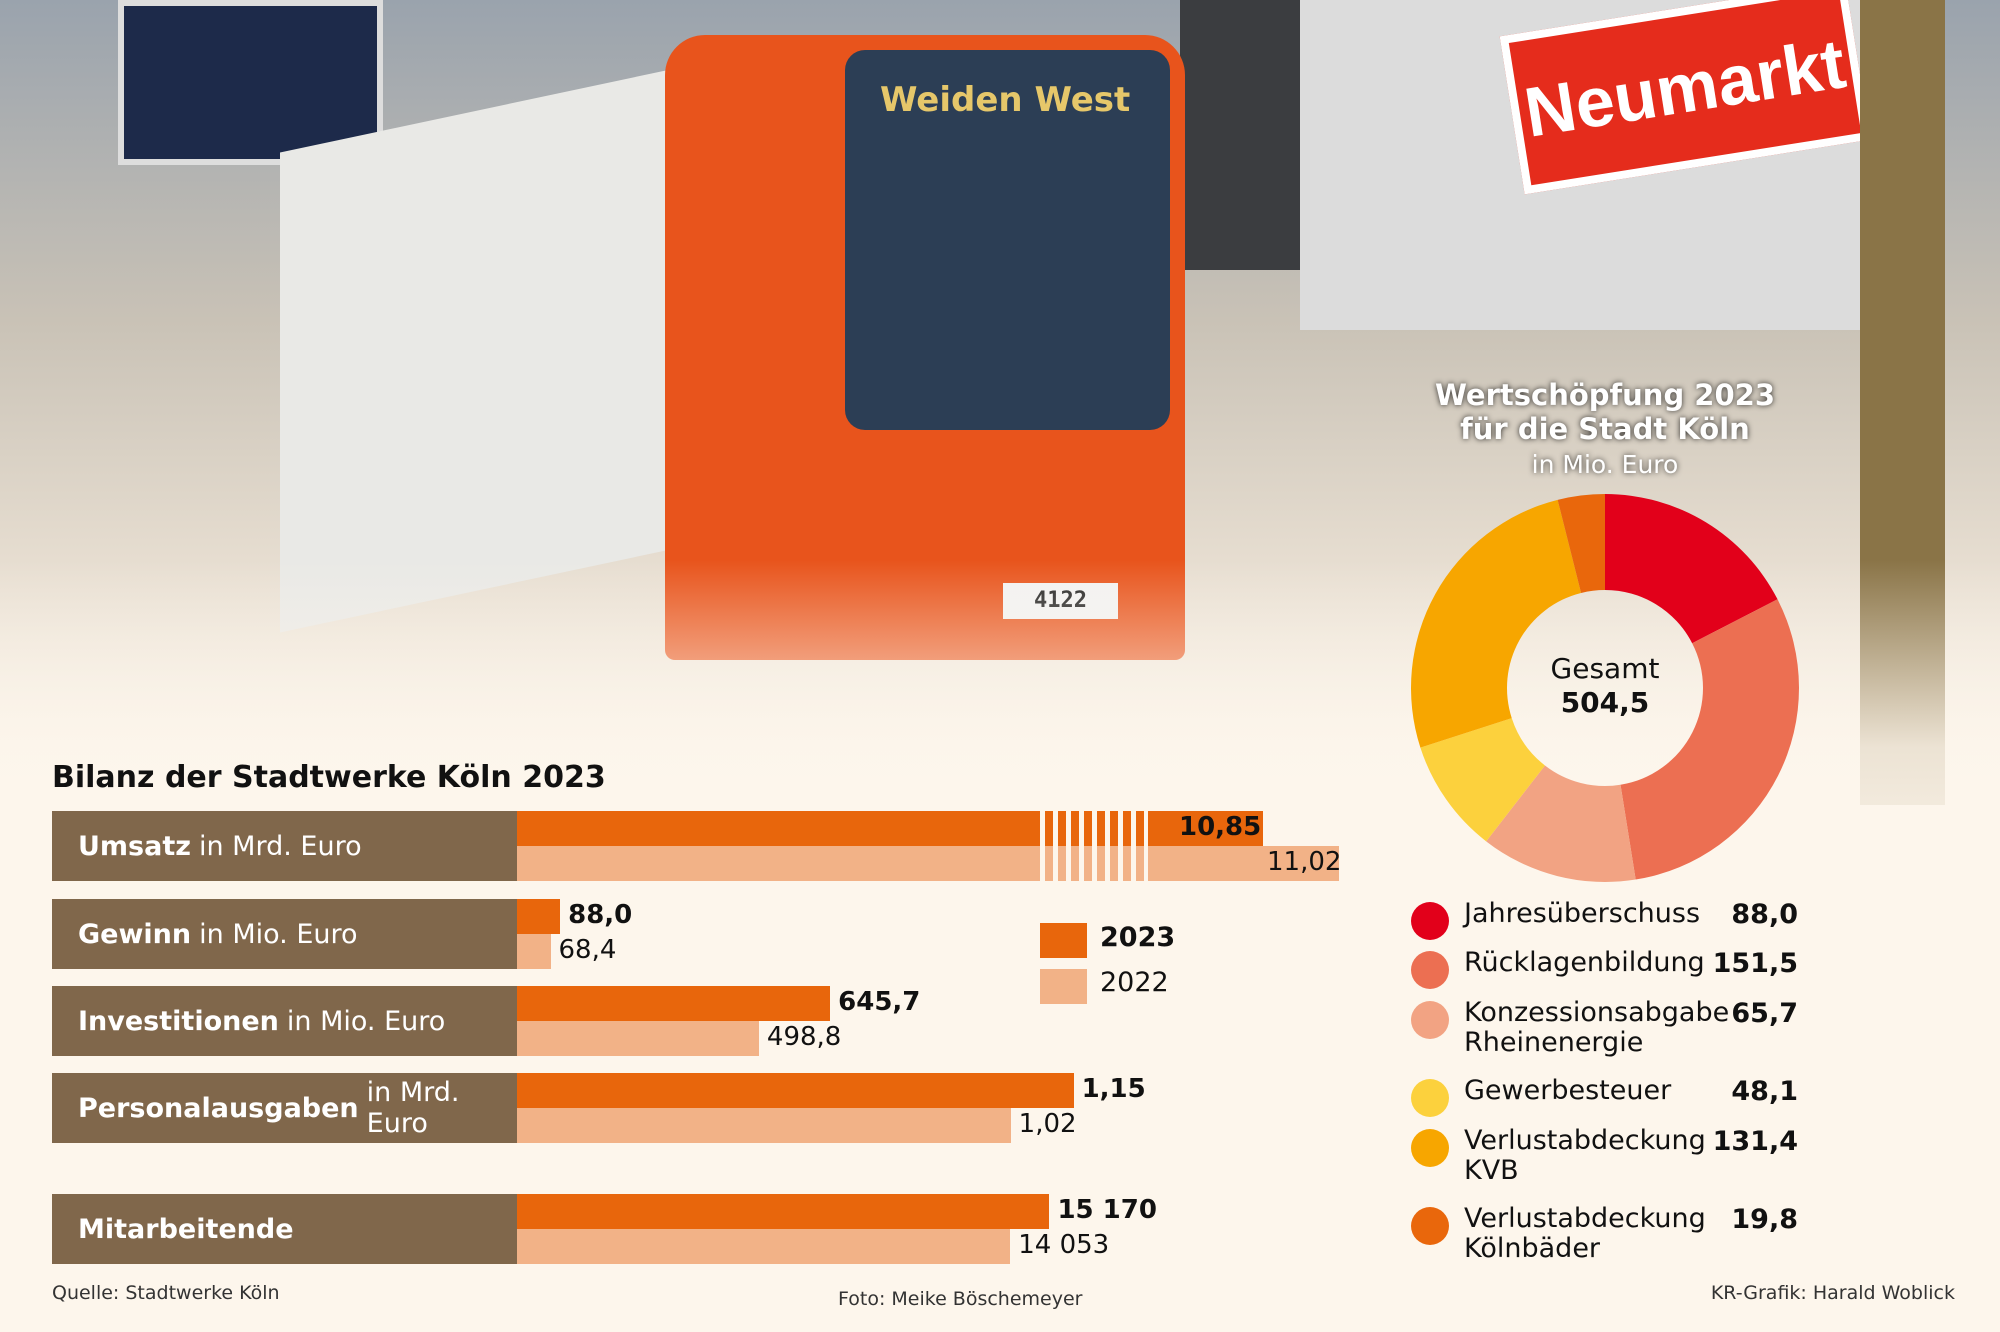 The width and height of the screenshot is (2000, 1332). Describe the element at coordinates (1764, 1219) in the screenshot. I see `legend-value: 19,8` at that location.